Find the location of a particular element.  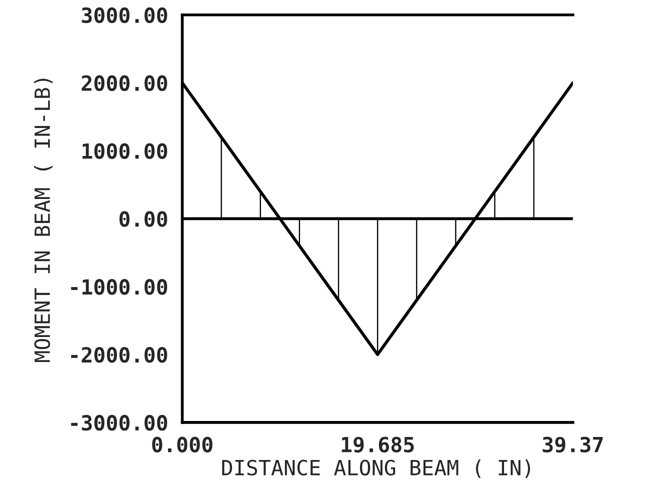

y-tick-label: 1000.00 is located at coordinates (125, 151).